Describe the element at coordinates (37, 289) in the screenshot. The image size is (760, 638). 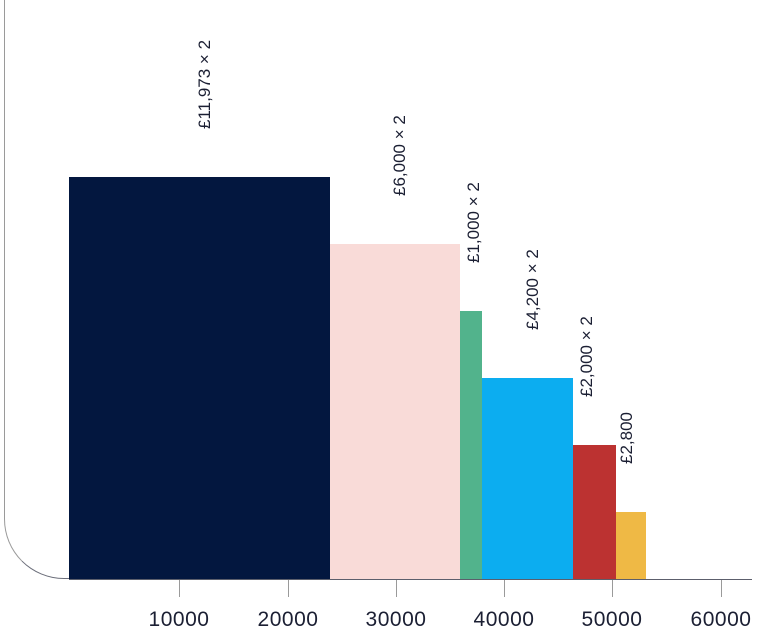
I see `axis-frame-curve` at that location.